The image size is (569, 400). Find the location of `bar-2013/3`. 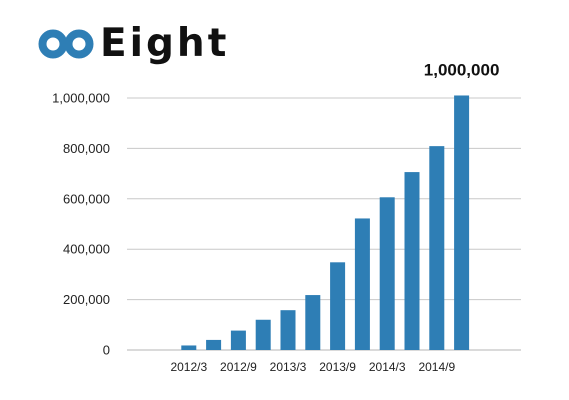

bar-2013/3 is located at coordinates (288, 330).